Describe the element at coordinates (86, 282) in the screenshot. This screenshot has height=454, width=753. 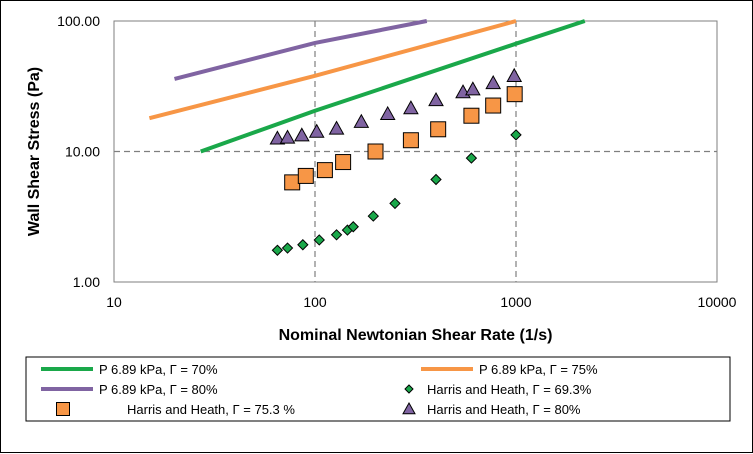
I see `y-tick-label: 1.00` at that location.